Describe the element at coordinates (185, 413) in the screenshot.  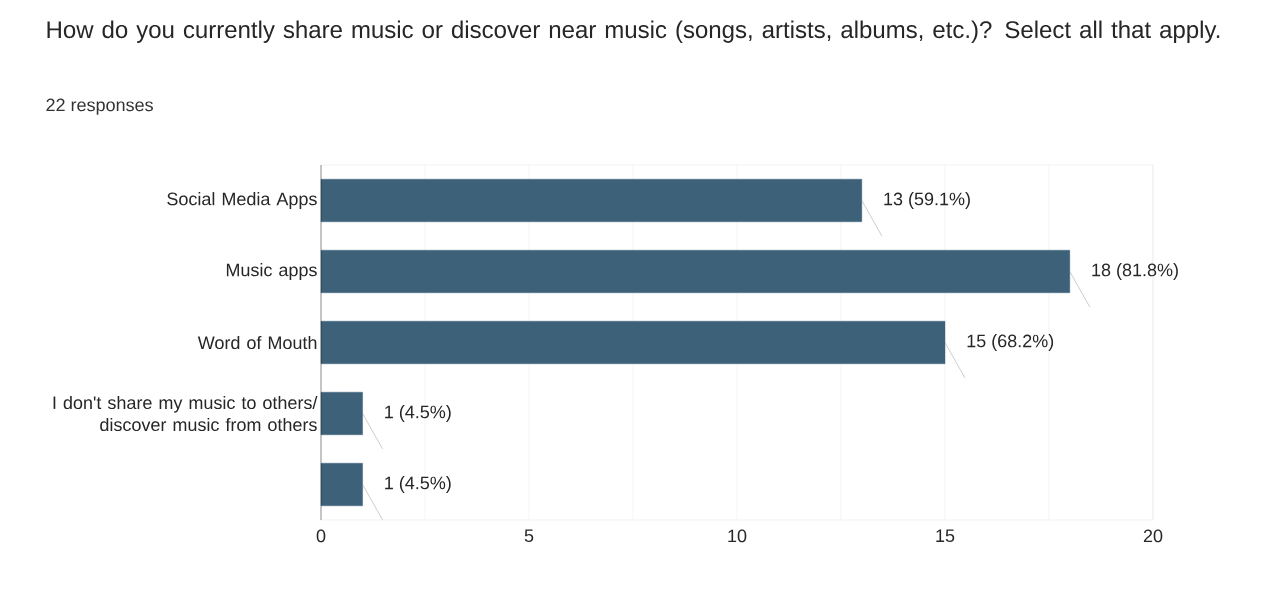
I see `y-tick-label: I don't share my music to others/ discover music from others` at that location.